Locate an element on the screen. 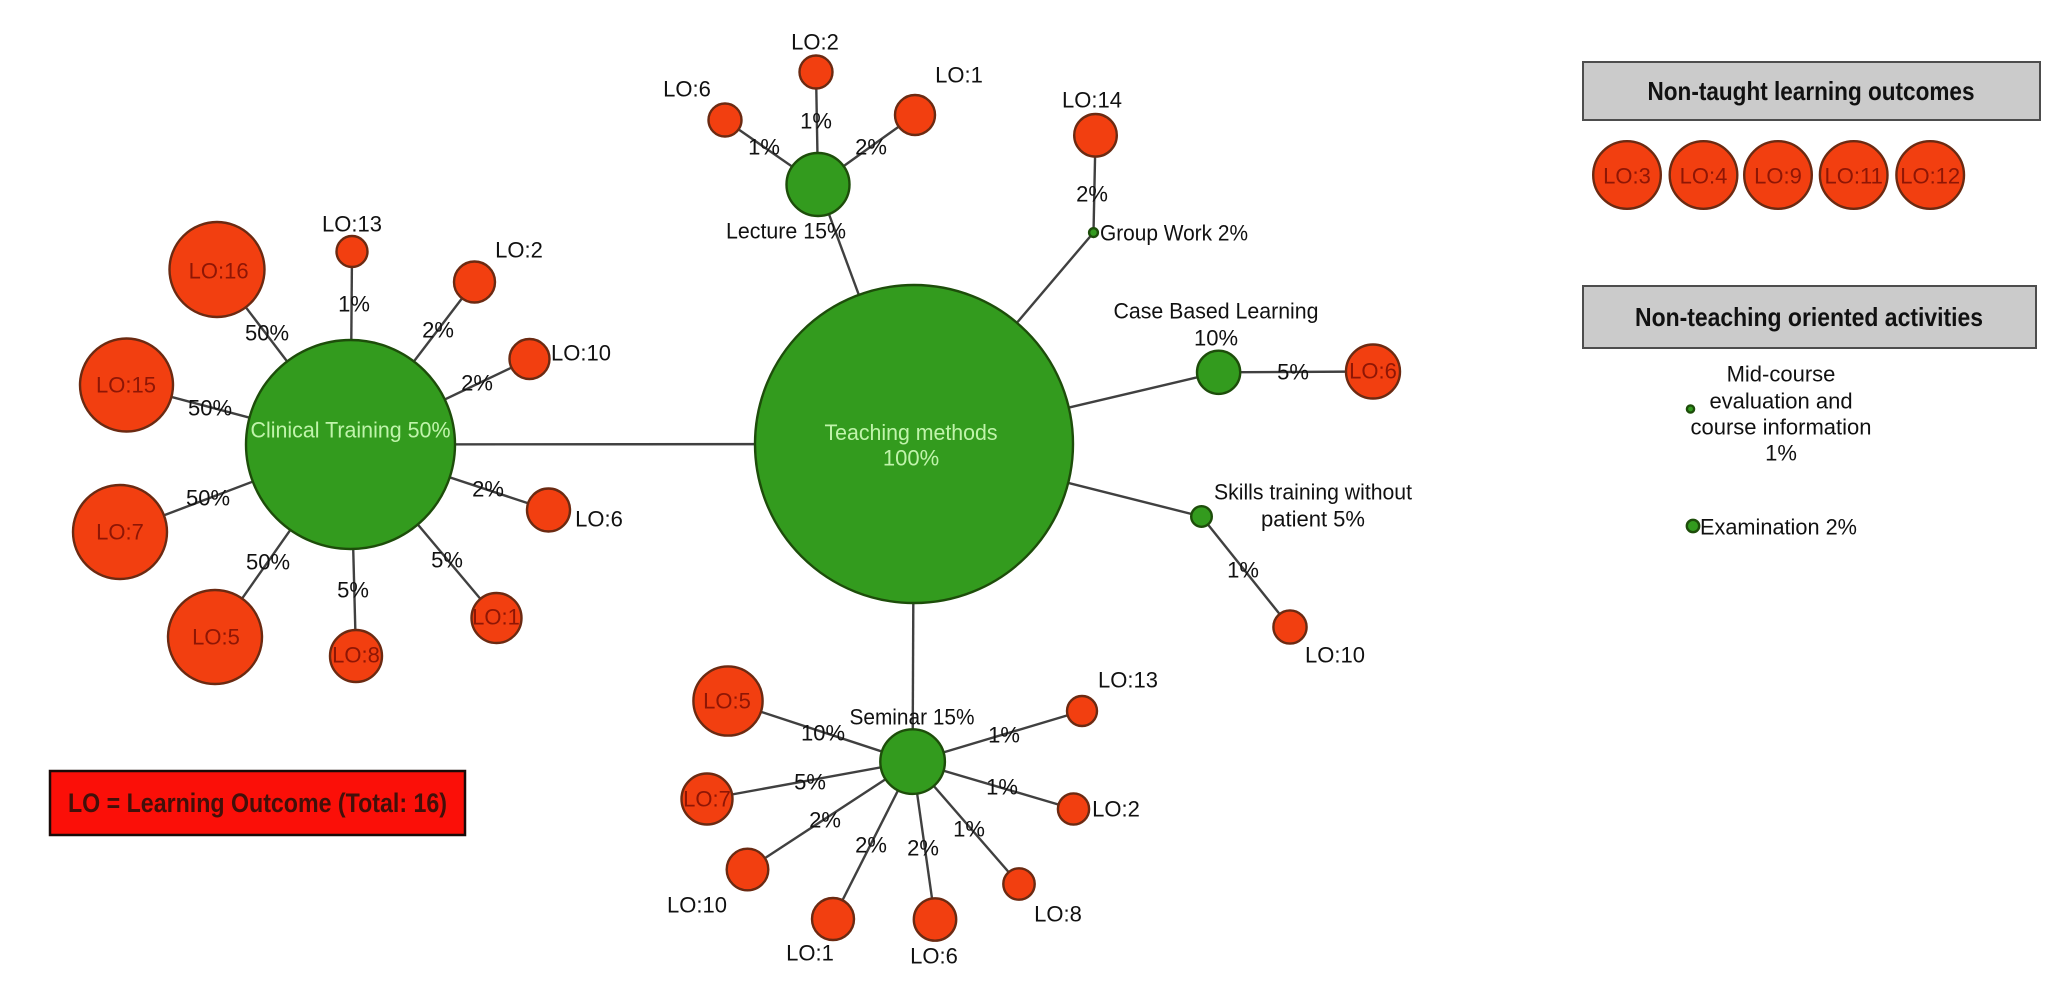 This screenshot has height=1006, width=2059. svg-text: Examination 2% is located at coordinates (1778, 527).